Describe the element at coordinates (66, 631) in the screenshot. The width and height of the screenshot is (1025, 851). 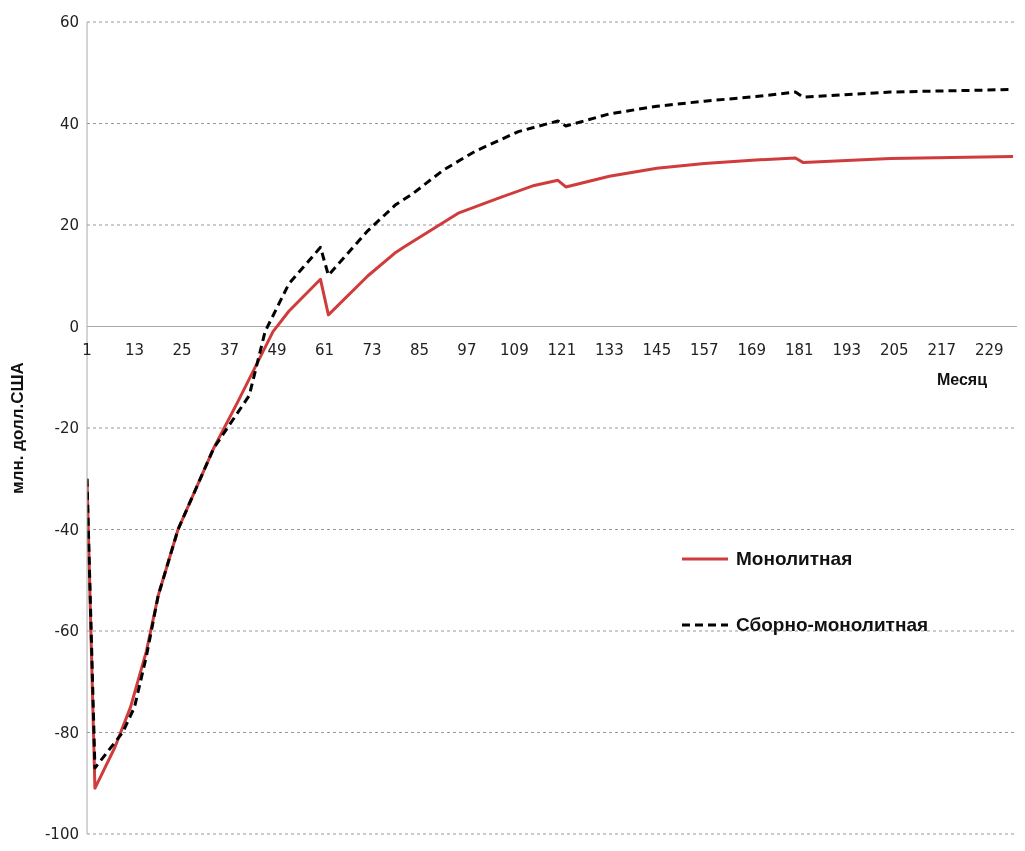
I see `y-tick-label: -60` at that location.